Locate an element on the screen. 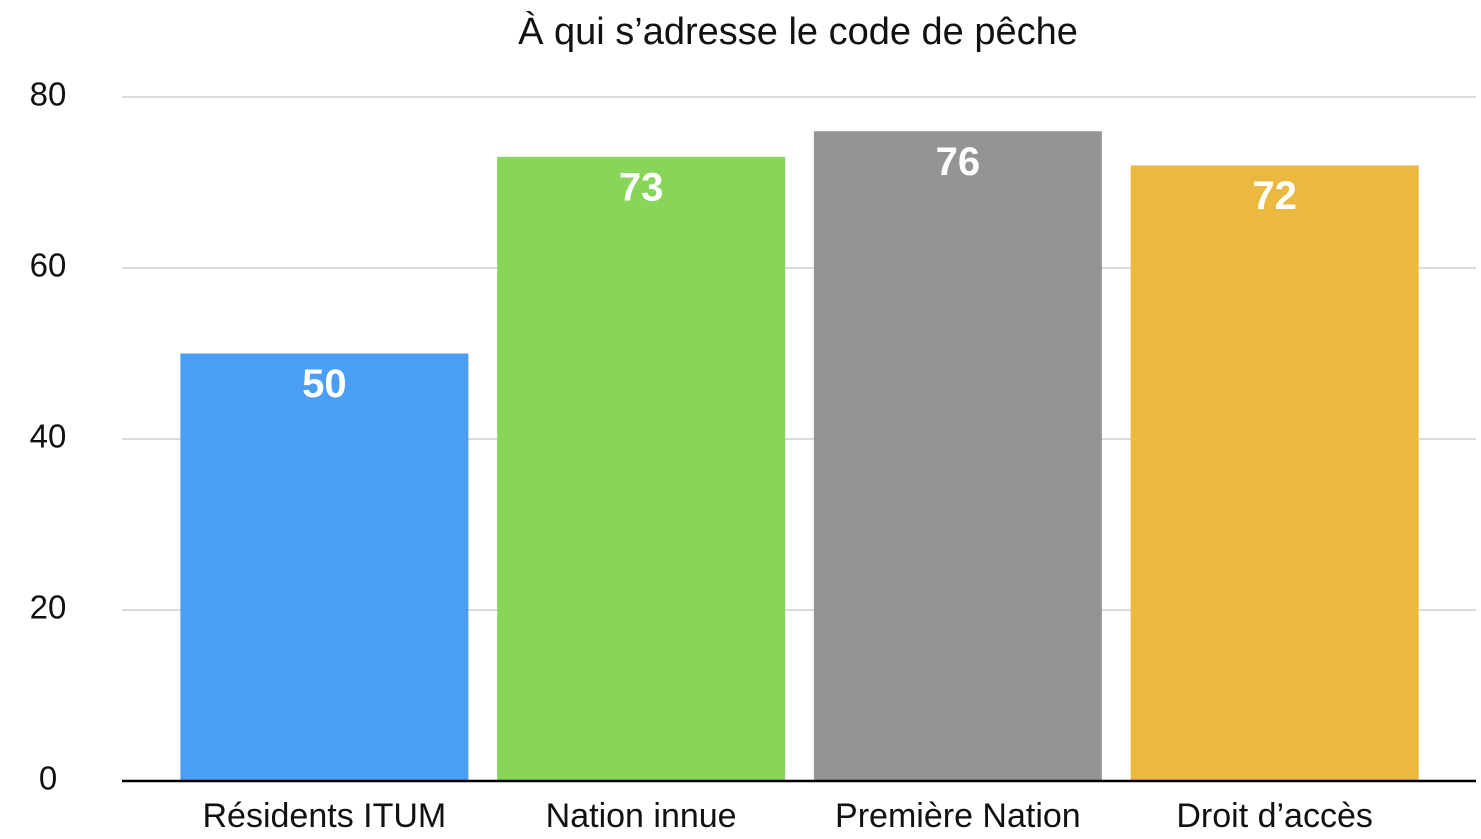  y-tick-label: 0 is located at coordinates (48, 778).